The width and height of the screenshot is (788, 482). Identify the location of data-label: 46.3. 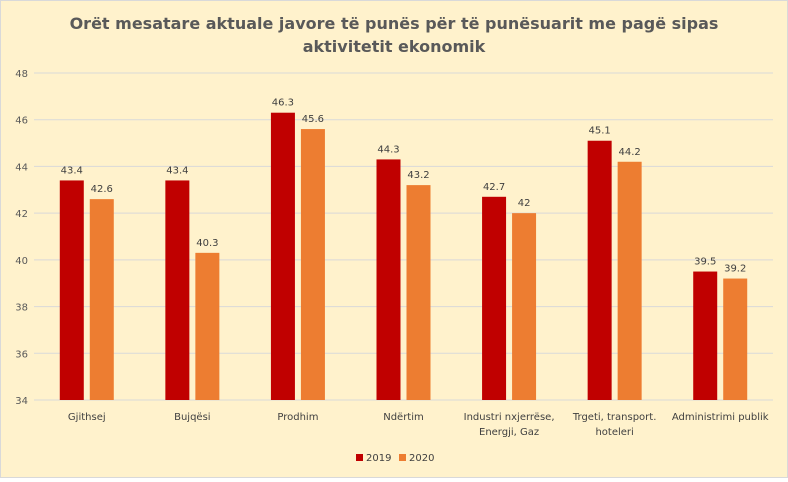
(283, 103).